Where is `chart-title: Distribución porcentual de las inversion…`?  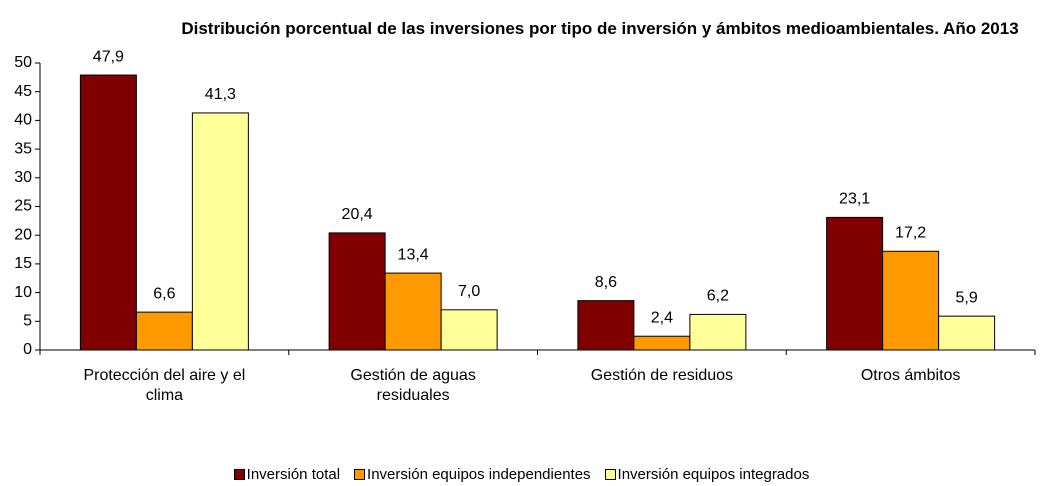 chart-title: Distribución porcentual de las inversion… is located at coordinates (600, 28).